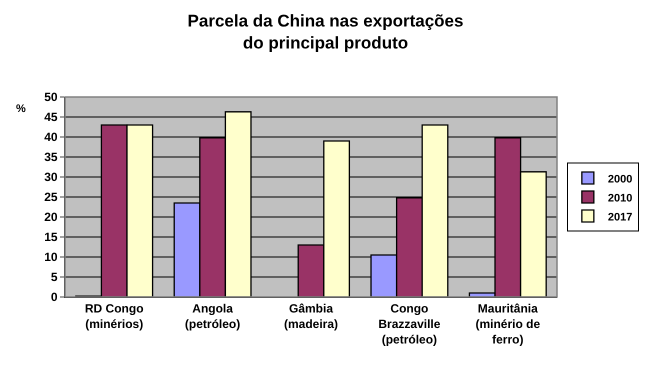 The image size is (651, 379). I want to click on y-tick-label: 45, so click(51, 117).